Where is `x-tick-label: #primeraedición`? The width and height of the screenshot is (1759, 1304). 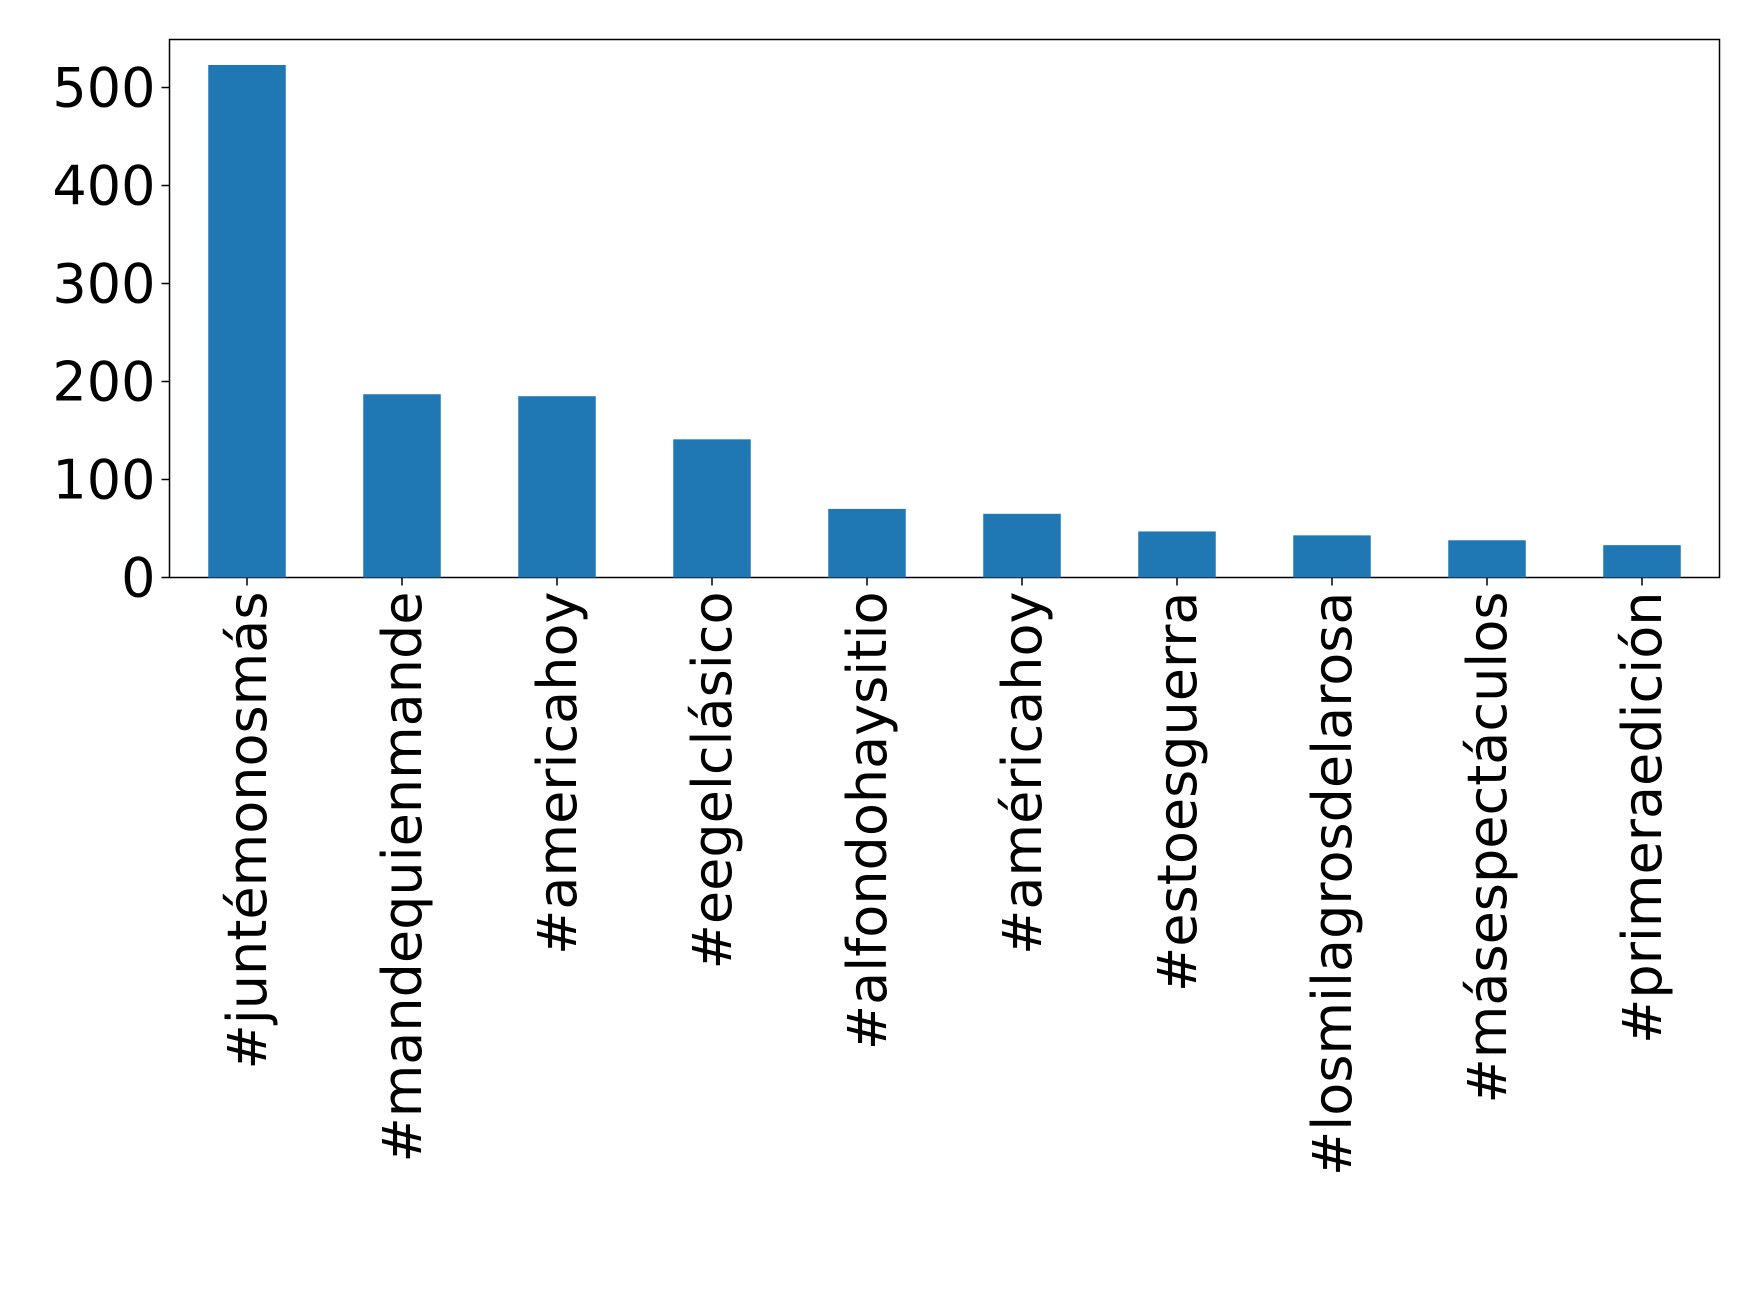 x-tick-label: #primeraedición is located at coordinates (1642, 818).